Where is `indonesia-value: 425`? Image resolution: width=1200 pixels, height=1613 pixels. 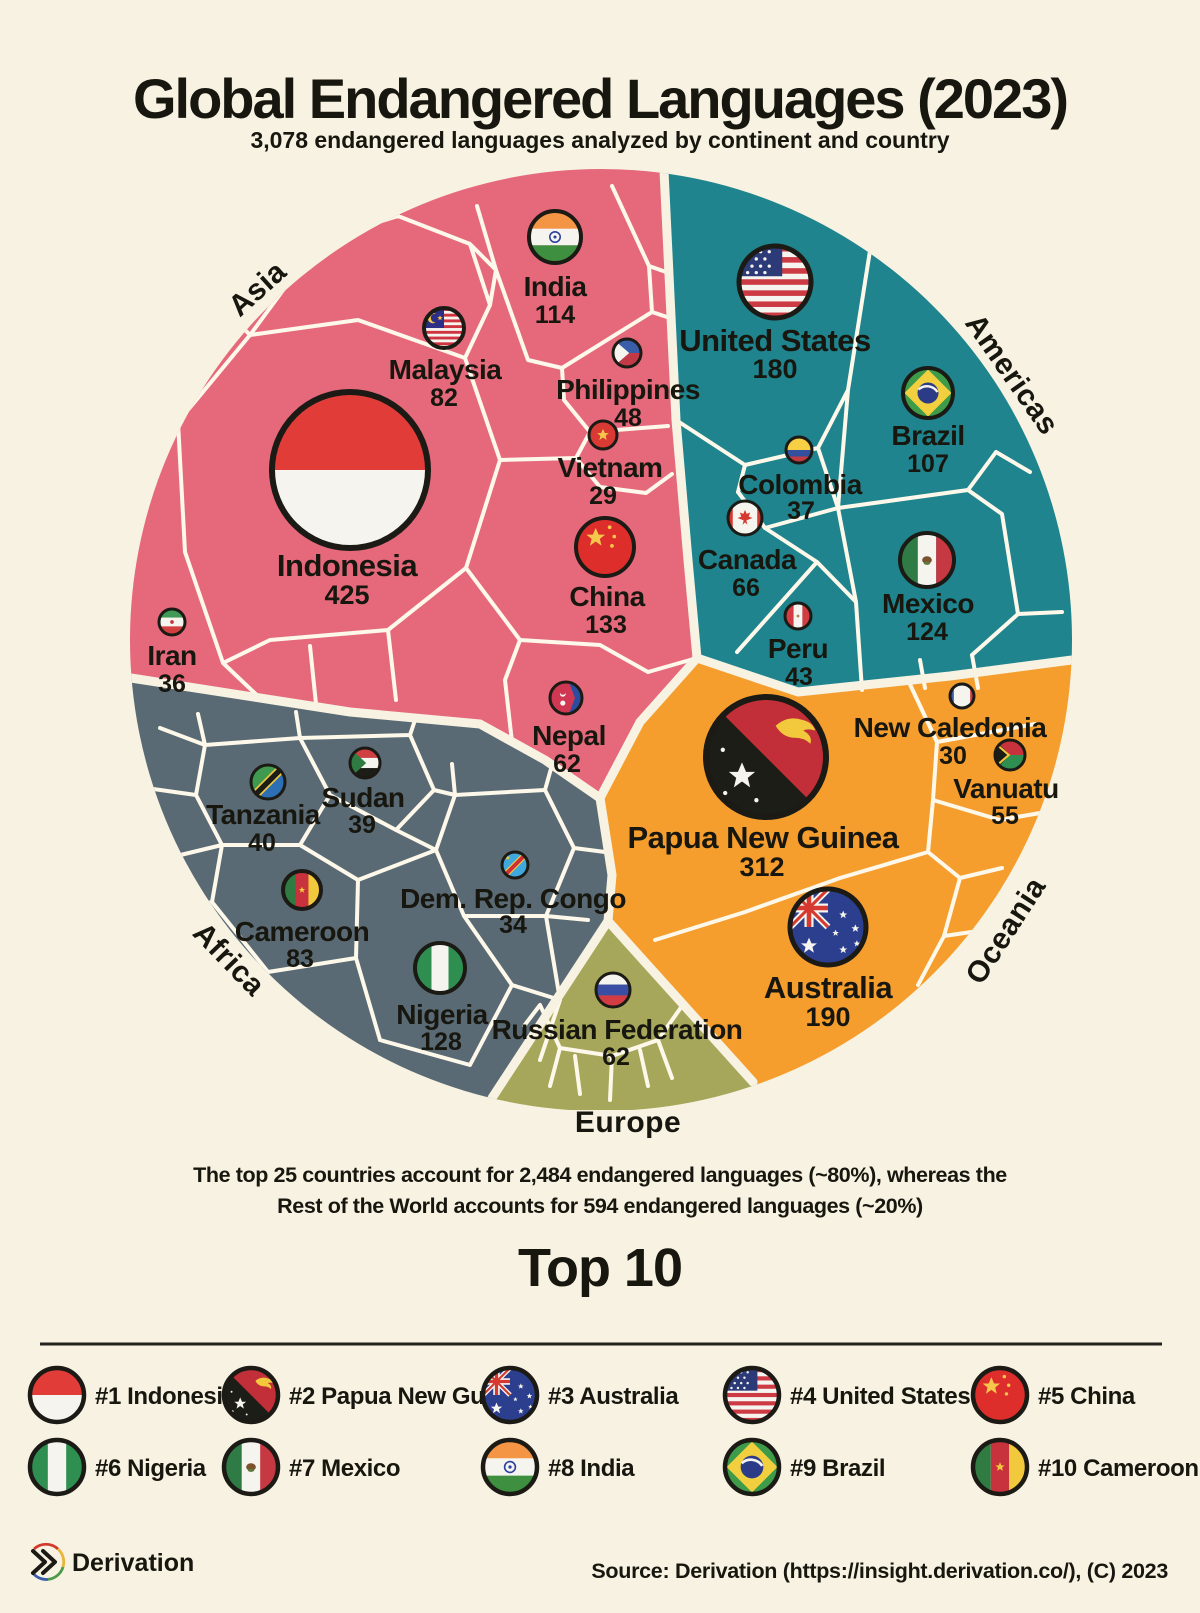 indonesia-value: 425 is located at coordinates (346, 595).